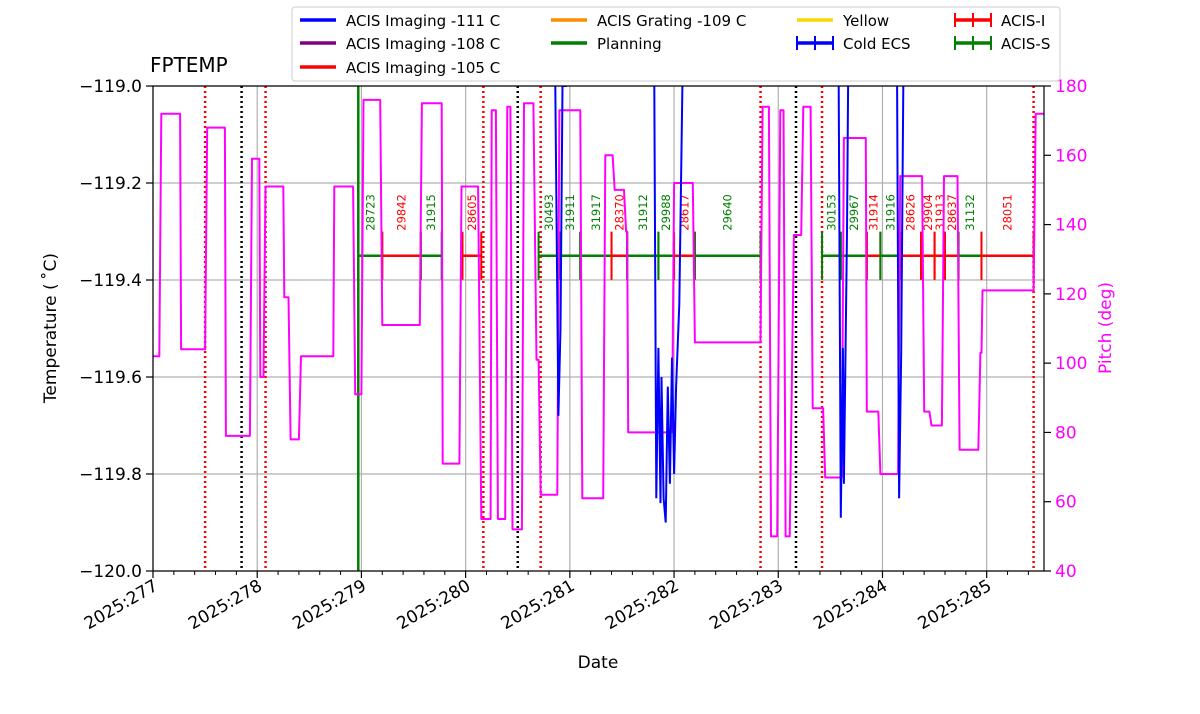 Image resolution: width=1200 pixels, height=714 pixels. What do you see at coordinates (110, 184) in the screenshot?
I see `y-tick-label: −119.2` at bounding box center [110, 184].